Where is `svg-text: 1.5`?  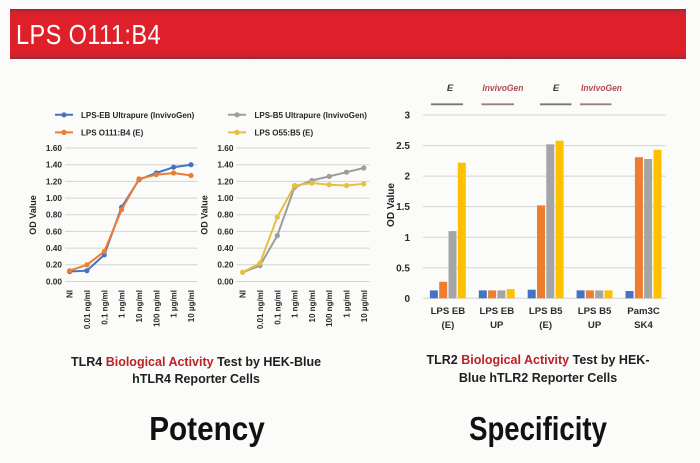
svg-text: 1.5 is located at coordinates (403, 207).